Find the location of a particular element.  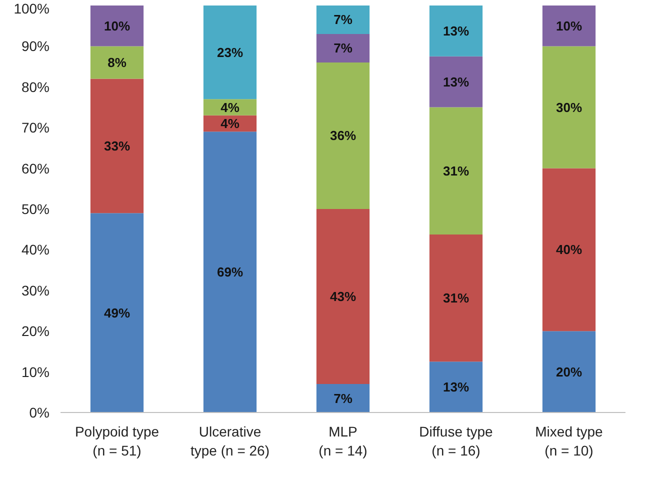

x-tick-label: Mixed type (n = 10) is located at coordinates (569, 441).